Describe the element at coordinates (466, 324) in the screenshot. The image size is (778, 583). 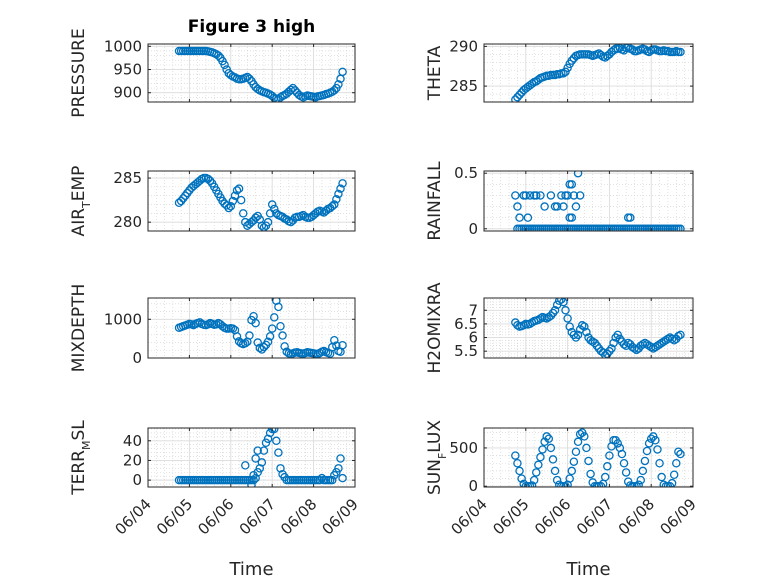
I see `y-tick-label: 6.5` at that location.